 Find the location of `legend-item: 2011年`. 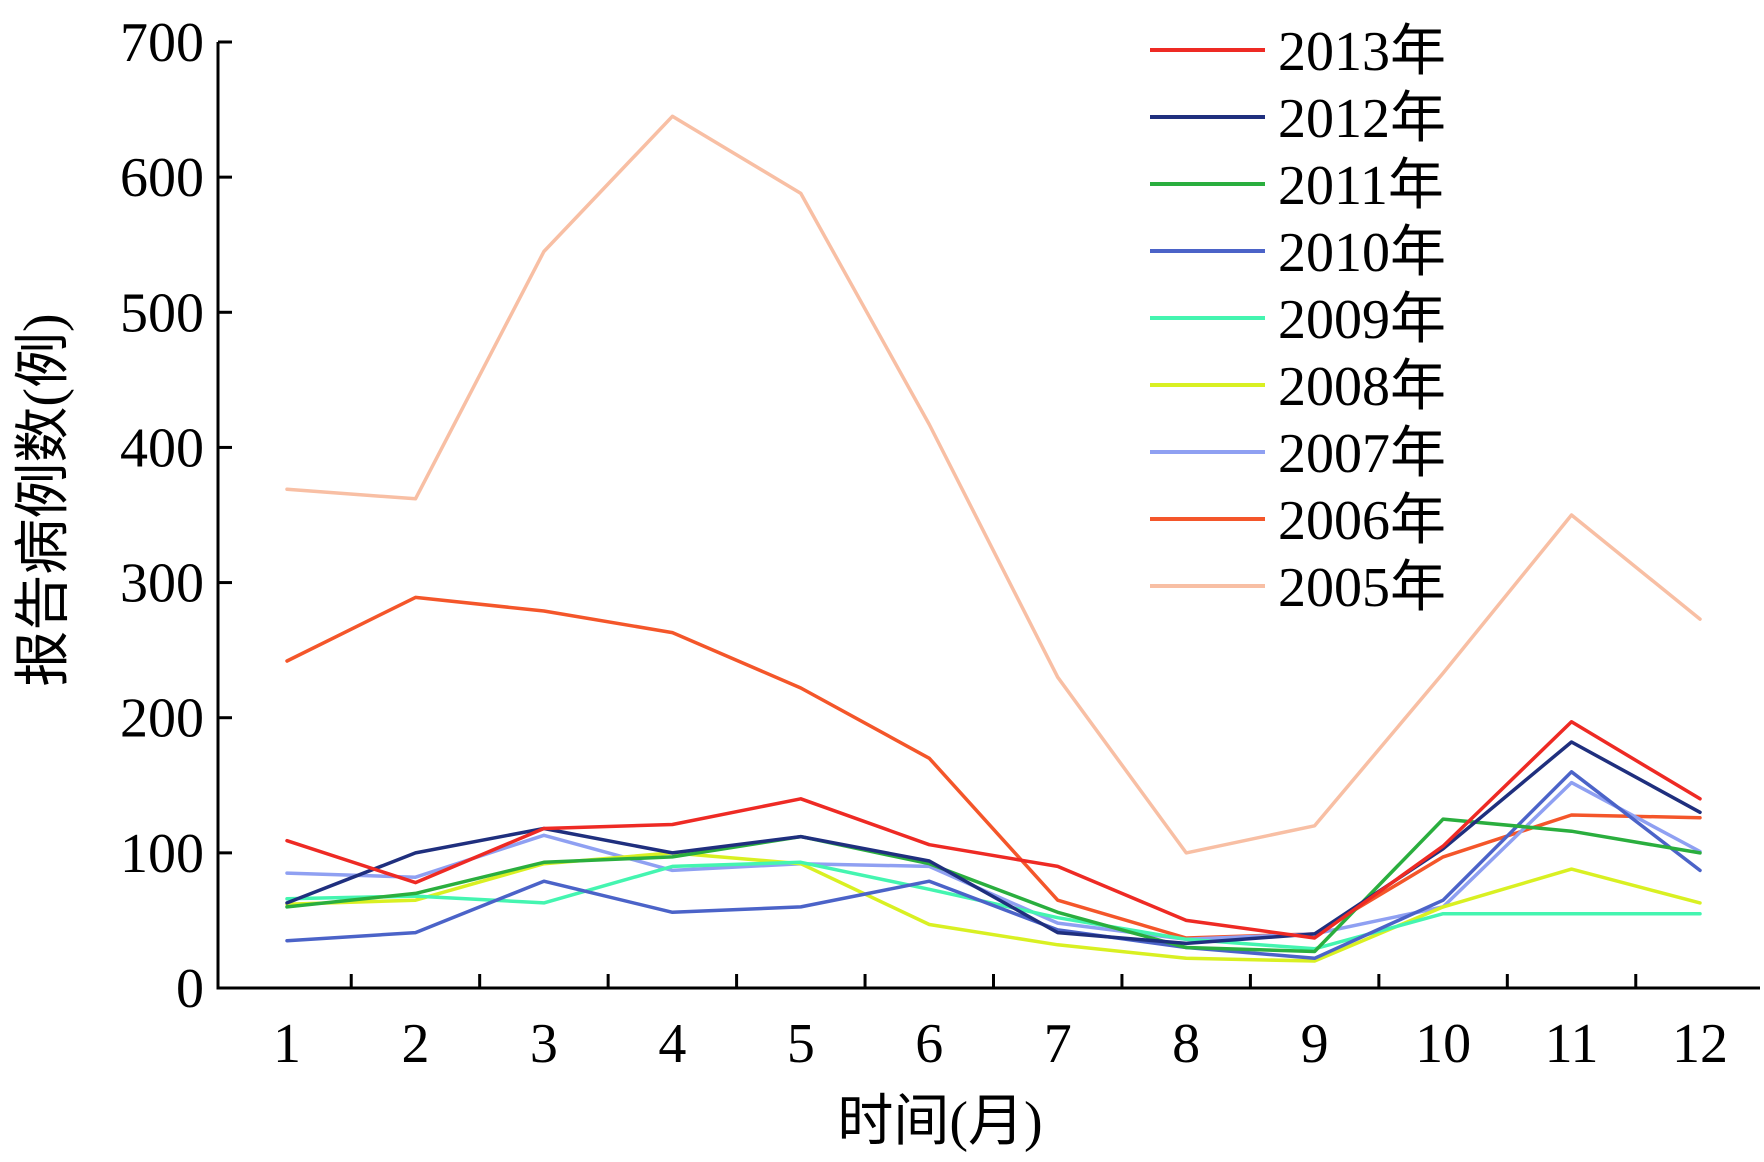

legend-item: 2011年 is located at coordinates (1297, 186).